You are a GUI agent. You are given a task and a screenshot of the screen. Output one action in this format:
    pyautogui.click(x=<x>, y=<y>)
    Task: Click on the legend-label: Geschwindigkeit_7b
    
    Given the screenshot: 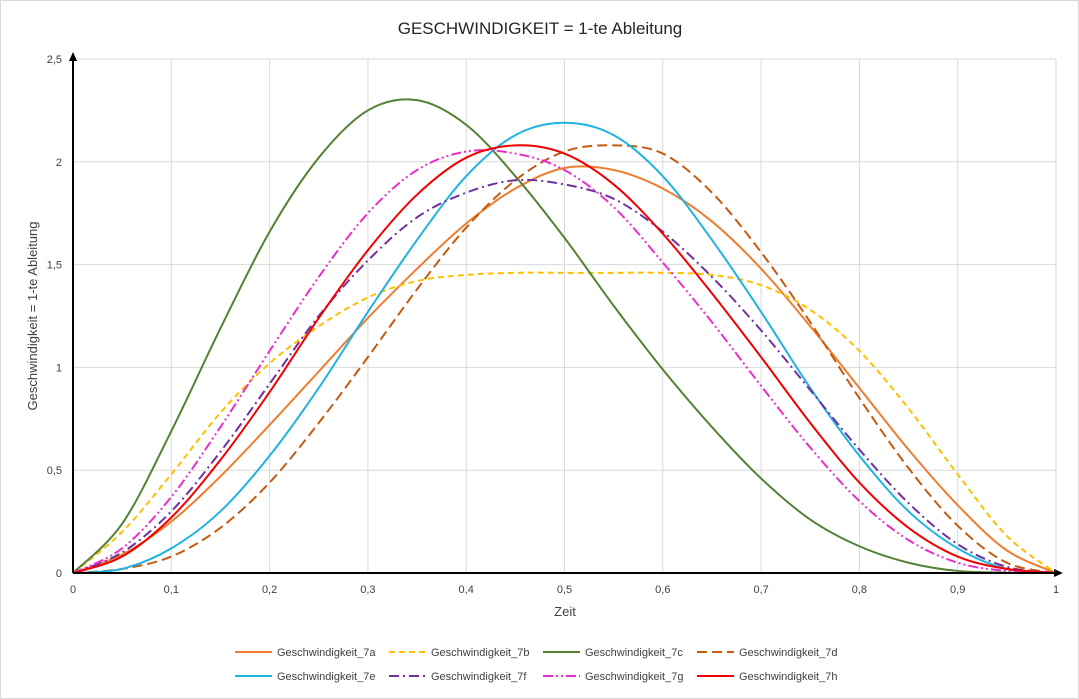 What is the action you would take?
    pyautogui.click(x=480, y=653)
    